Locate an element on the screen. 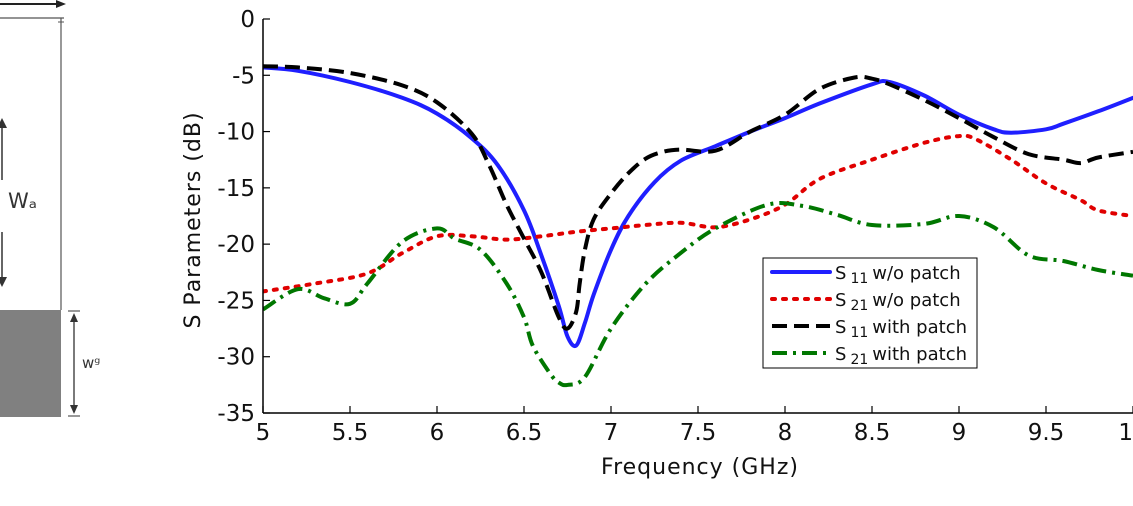 The width and height of the screenshot is (1133, 506). legend-box is located at coordinates (870, 313).